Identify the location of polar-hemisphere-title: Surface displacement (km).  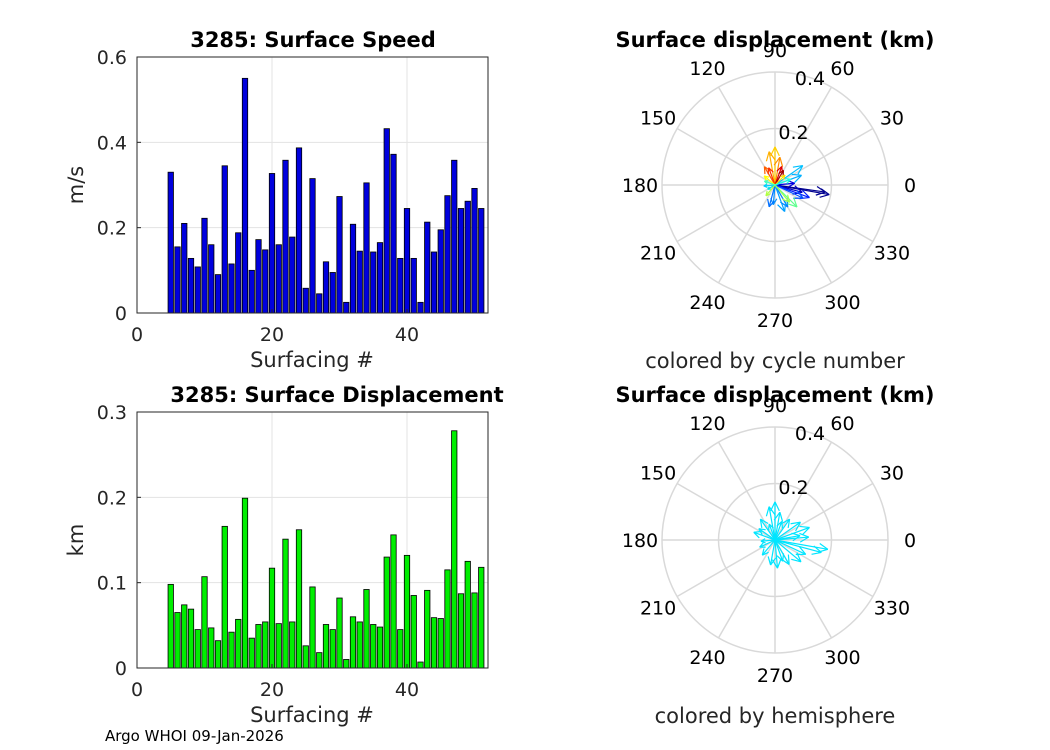
(774, 395).